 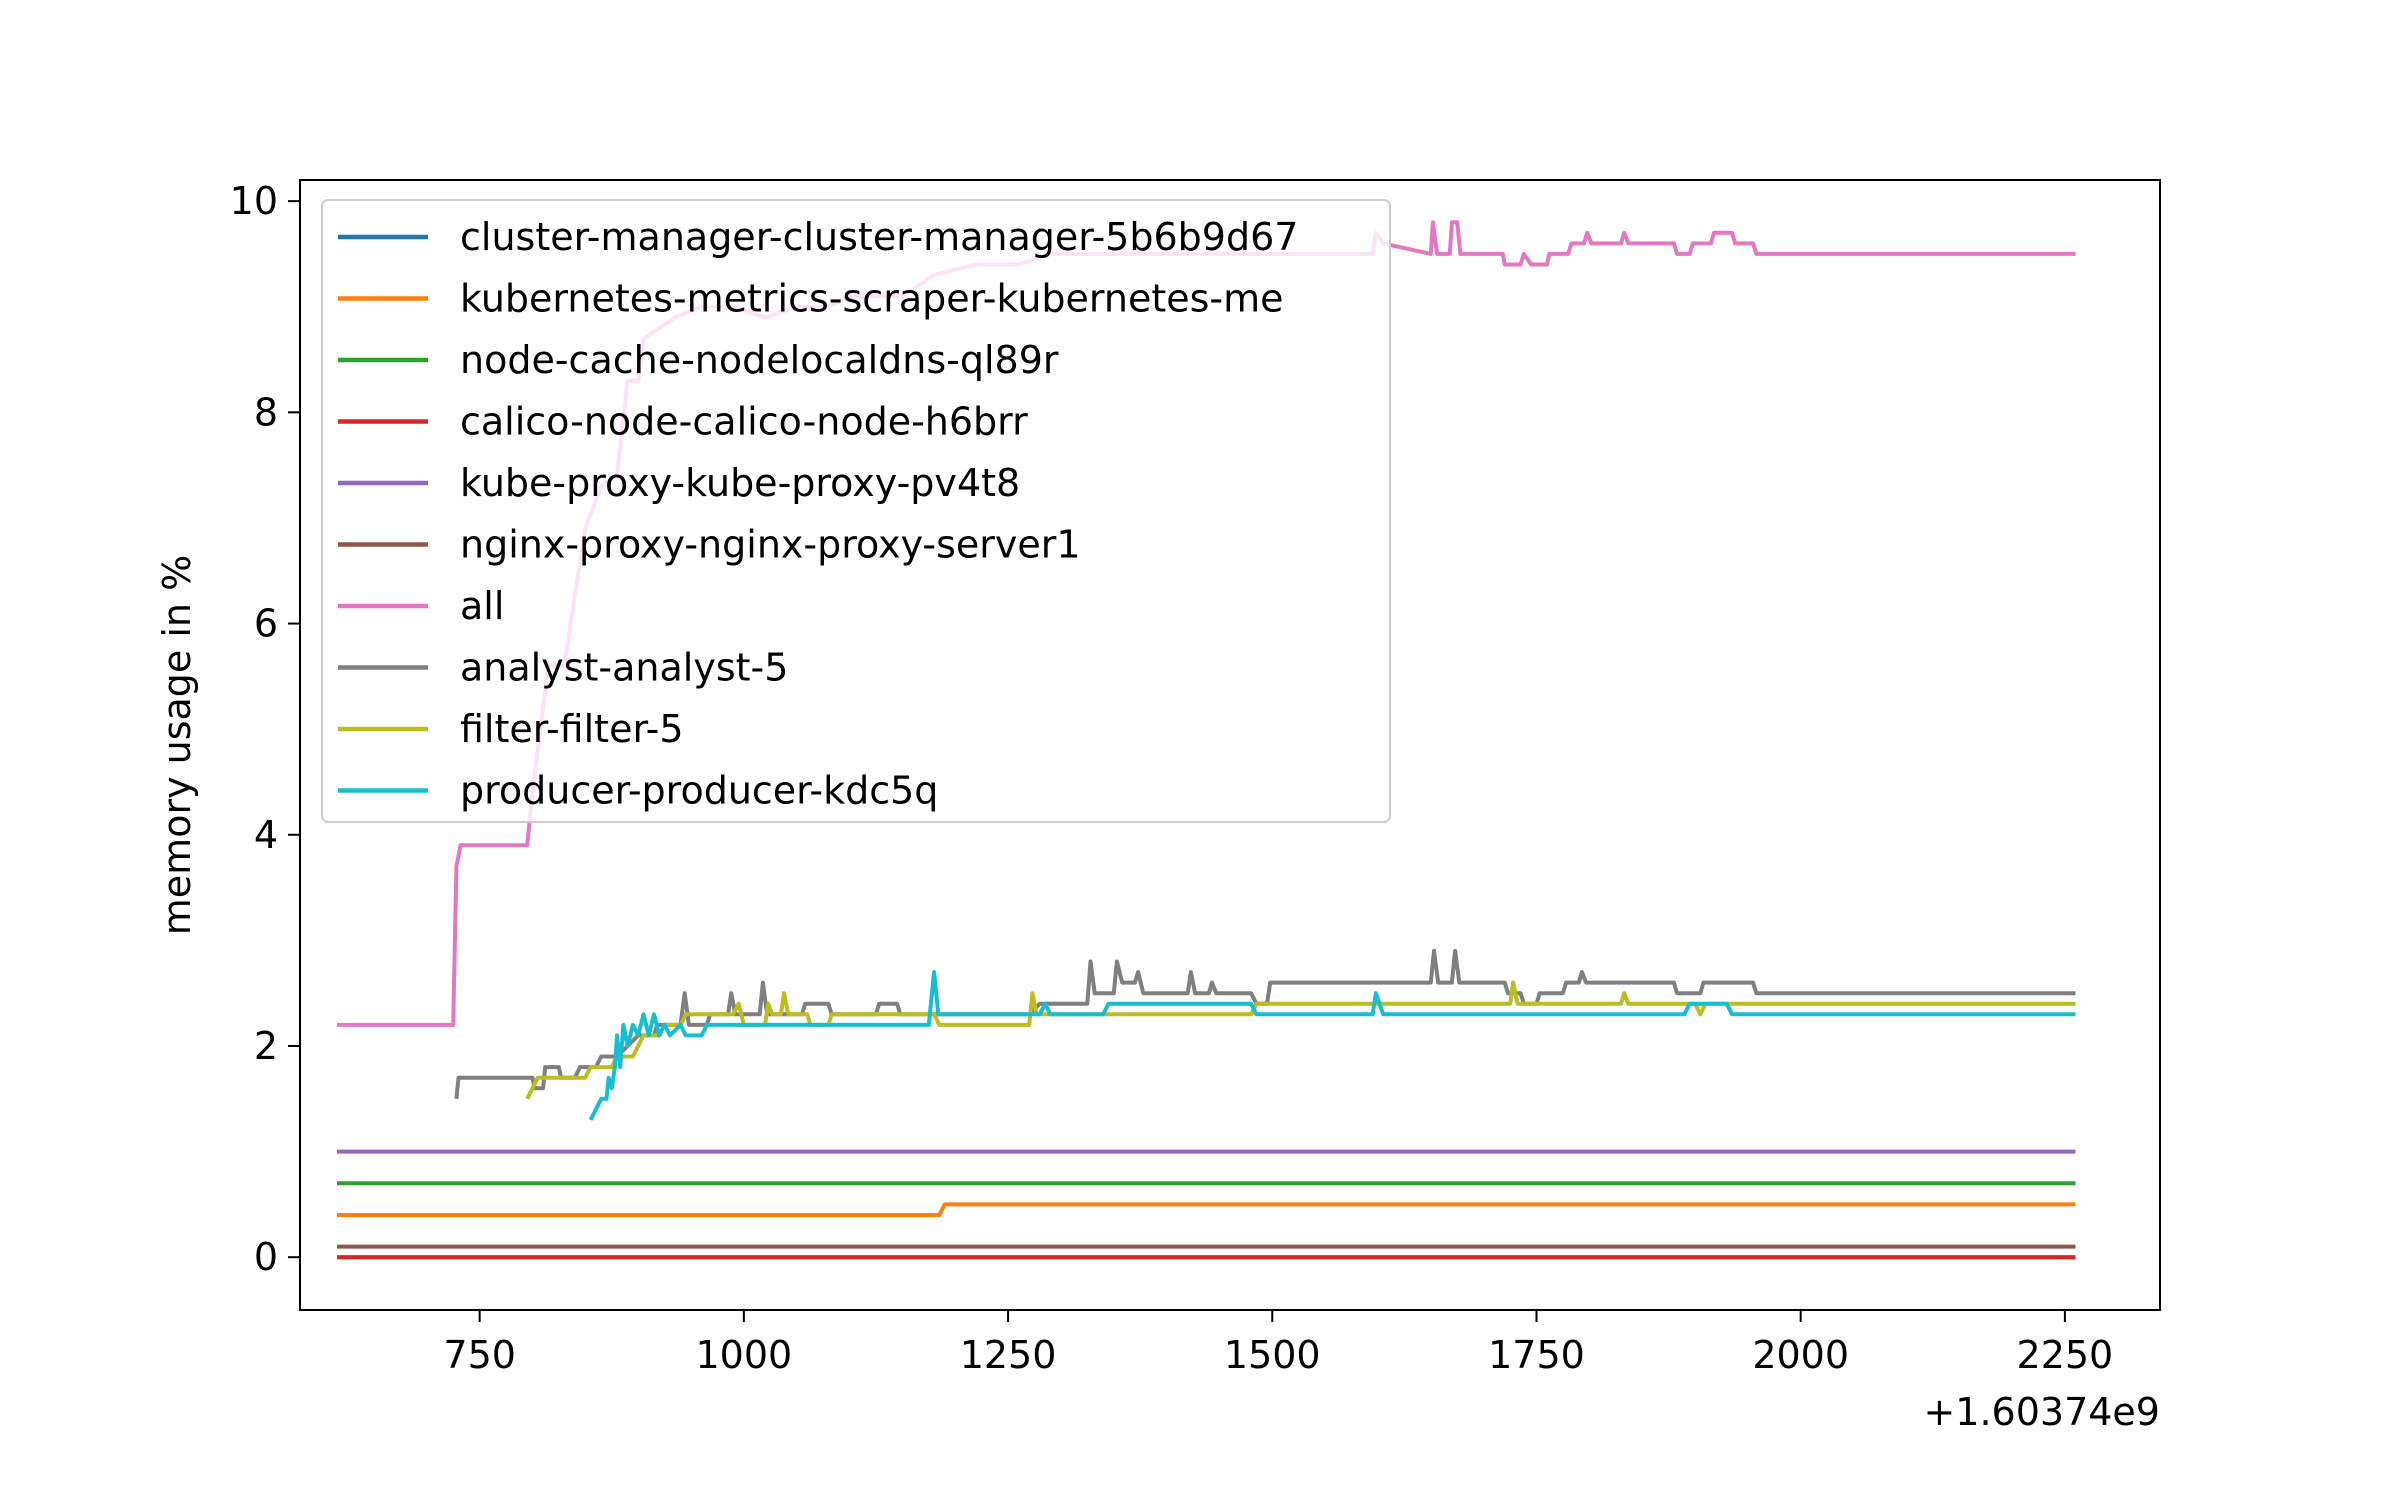 What do you see at coordinates (699, 791) in the screenshot?
I see `legend-label: producer-producer-kdc5q` at bounding box center [699, 791].